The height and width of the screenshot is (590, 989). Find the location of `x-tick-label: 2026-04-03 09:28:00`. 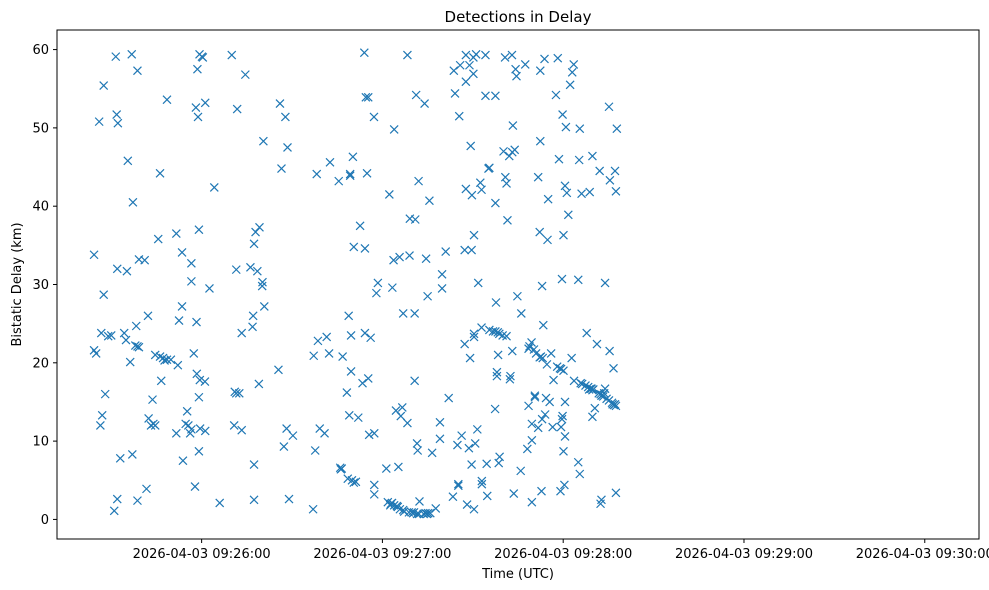

x-tick-label: 2026-04-03 09:28:00 is located at coordinates (563, 554).